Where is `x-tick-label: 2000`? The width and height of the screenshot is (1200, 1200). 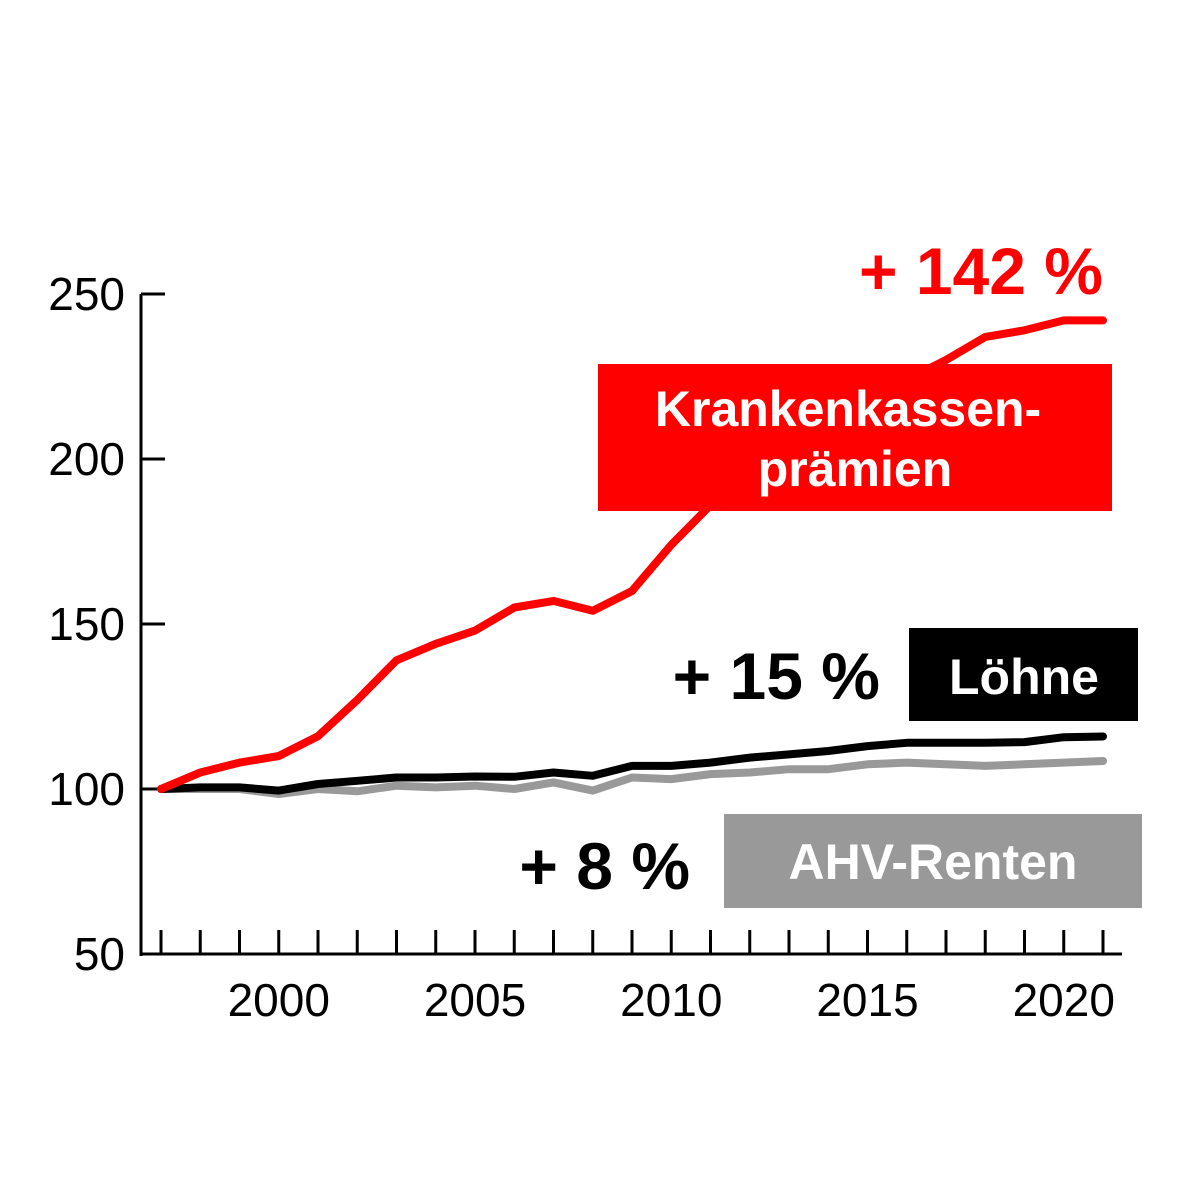 x-tick-label: 2000 is located at coordinates (279, 1000).